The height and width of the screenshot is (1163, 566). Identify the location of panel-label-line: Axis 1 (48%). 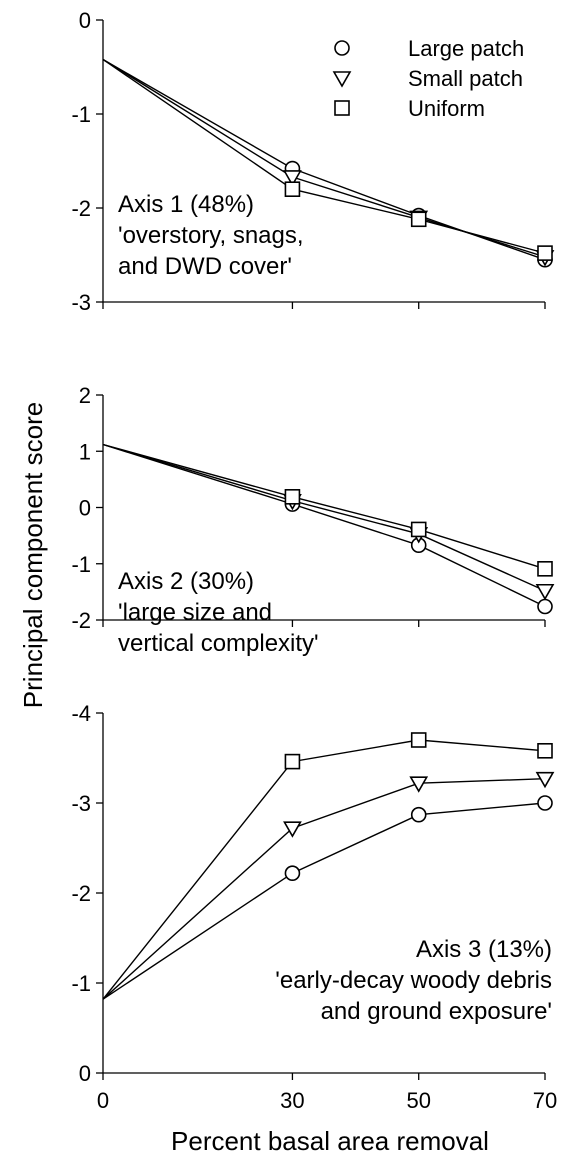
(186, 204).